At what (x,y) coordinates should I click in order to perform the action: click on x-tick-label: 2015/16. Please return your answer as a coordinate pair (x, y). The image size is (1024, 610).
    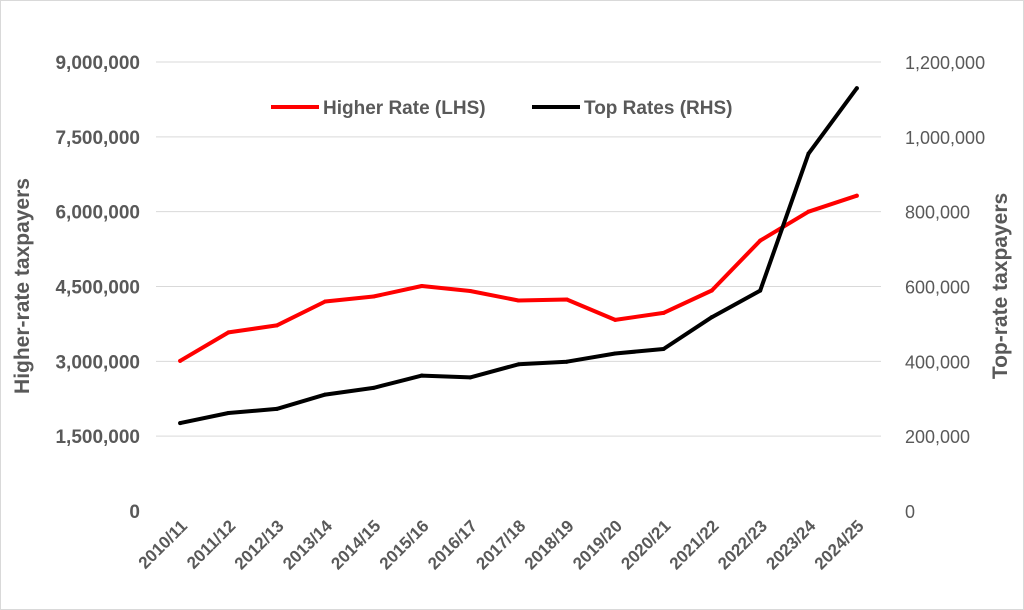
    Looking at the image, I should click on (404, 544).